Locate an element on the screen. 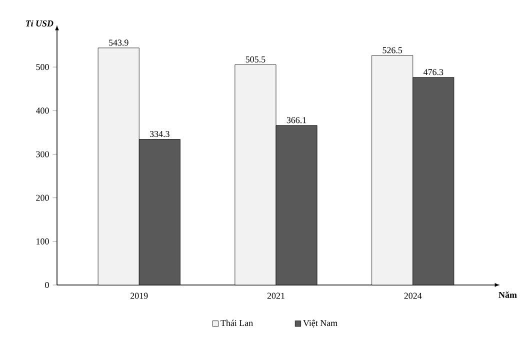 The height and width of the screenshot is (353, 528). data-label: 366.1 is located at coordinates (296, 120).